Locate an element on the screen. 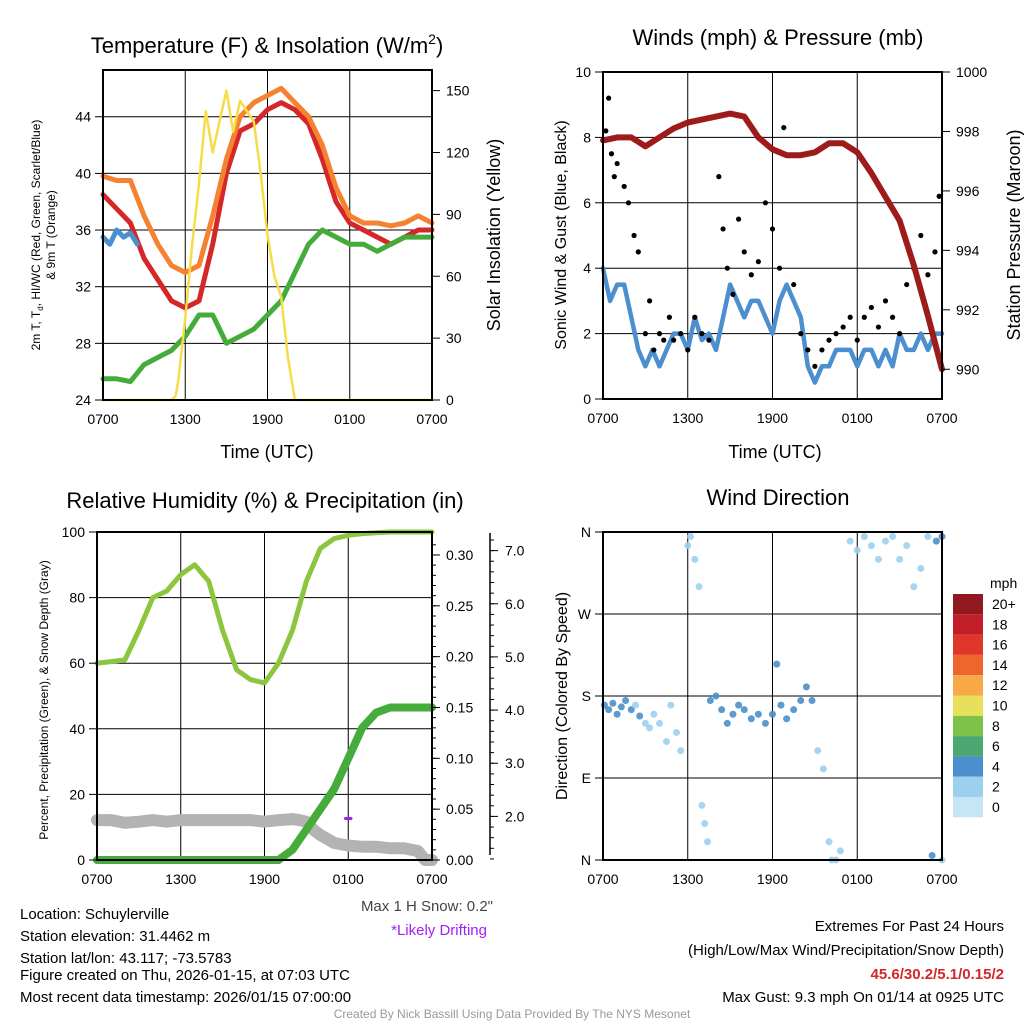 The width and height of the screenshot is (1024, 1024). y-tick-label: 990 is located at coordinates (968, 369).